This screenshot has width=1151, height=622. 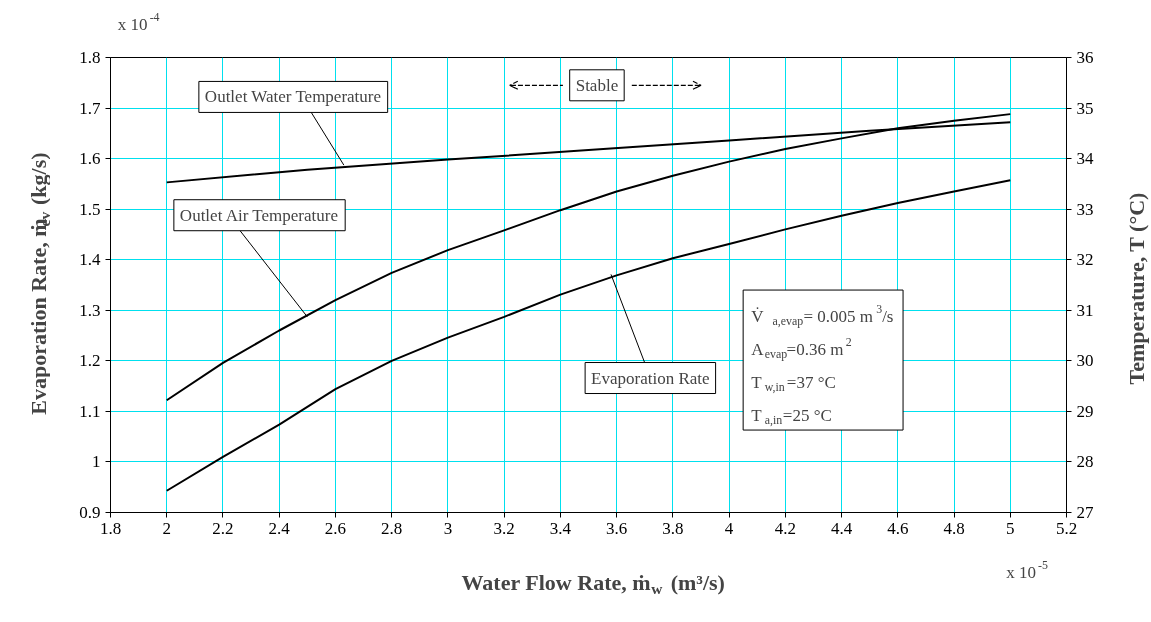 What do you see at coordinates (1085, 411) in the screenshot?
I see `y2-tick-label: 29` at bounding box center [1085, 411].